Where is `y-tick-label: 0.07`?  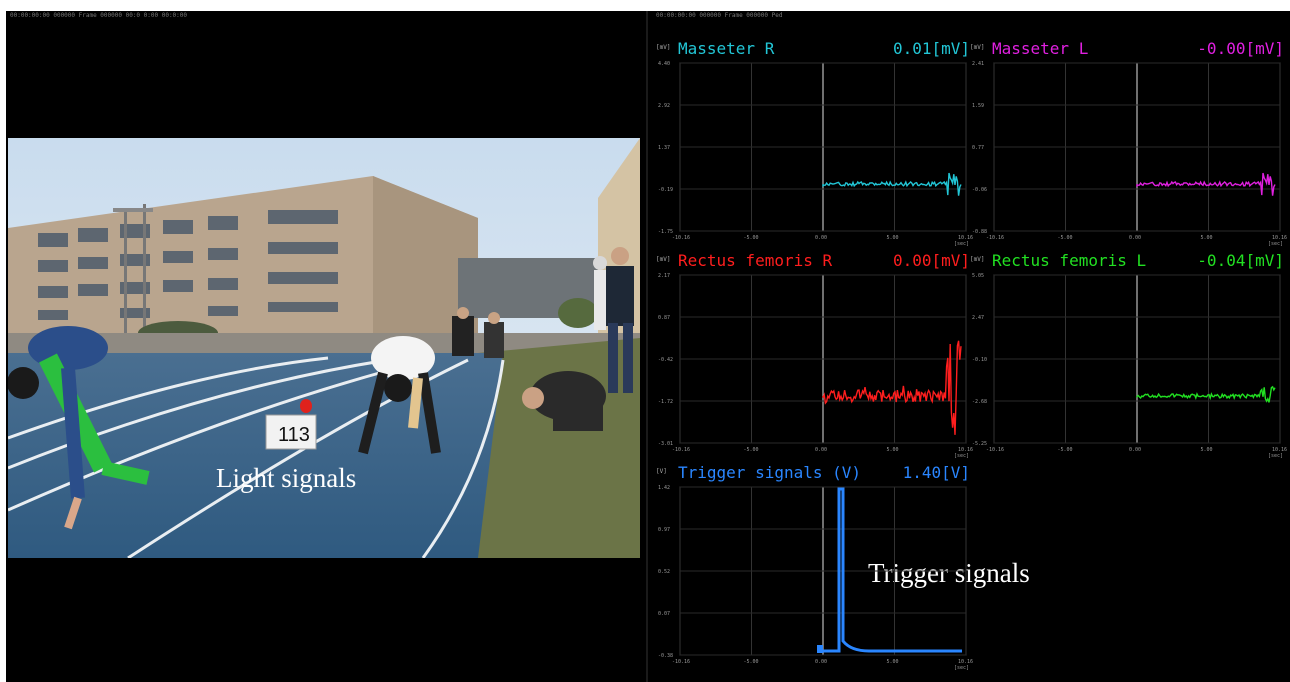 y-tick-label: 0.07 is located at coordinates (664, 614).